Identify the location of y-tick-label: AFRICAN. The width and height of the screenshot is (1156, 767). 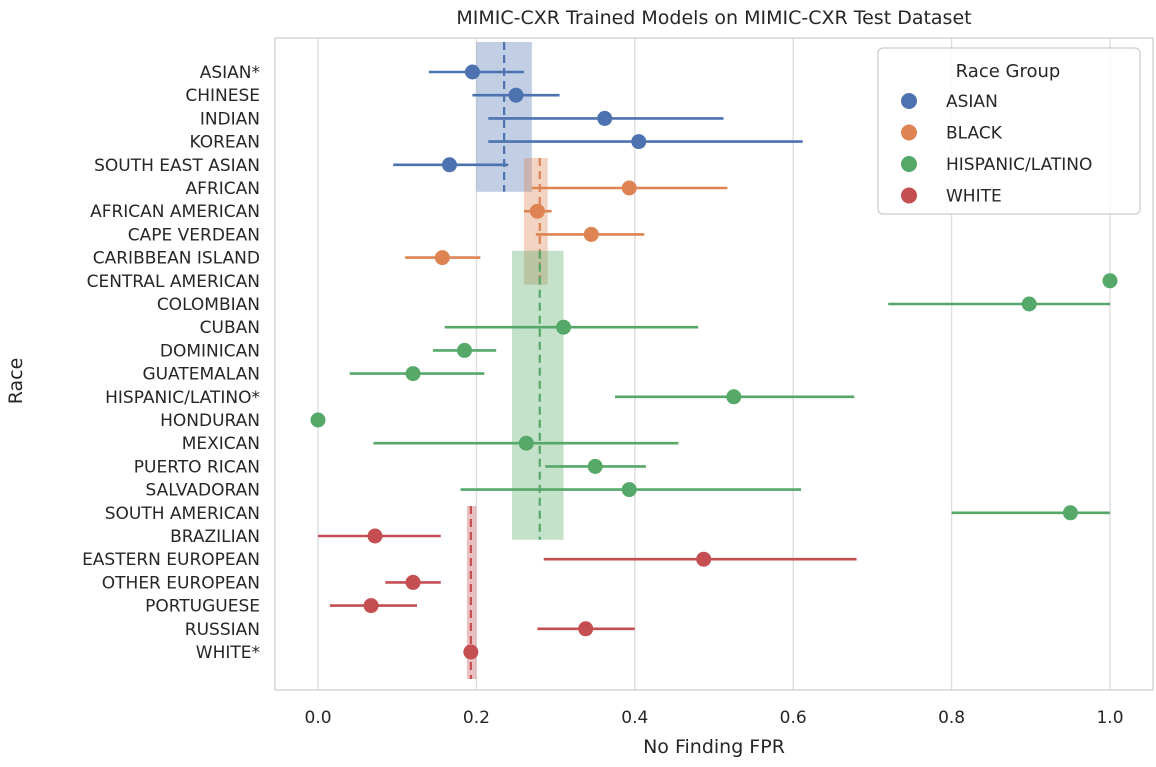
(223, 189).